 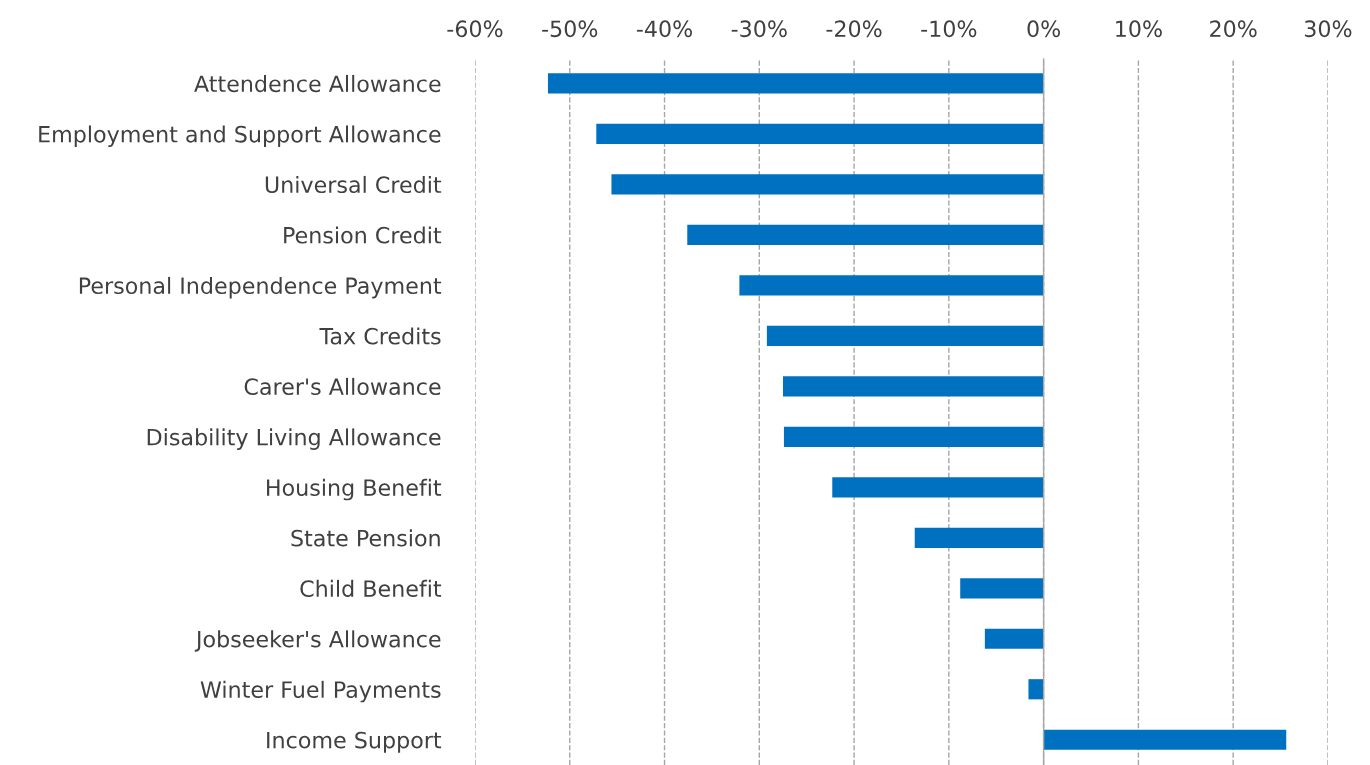 What do you see at coordinates (354, 742) in the screenshot?
I see `y-tick-label: Income Support` at bounding box center [354, 742].